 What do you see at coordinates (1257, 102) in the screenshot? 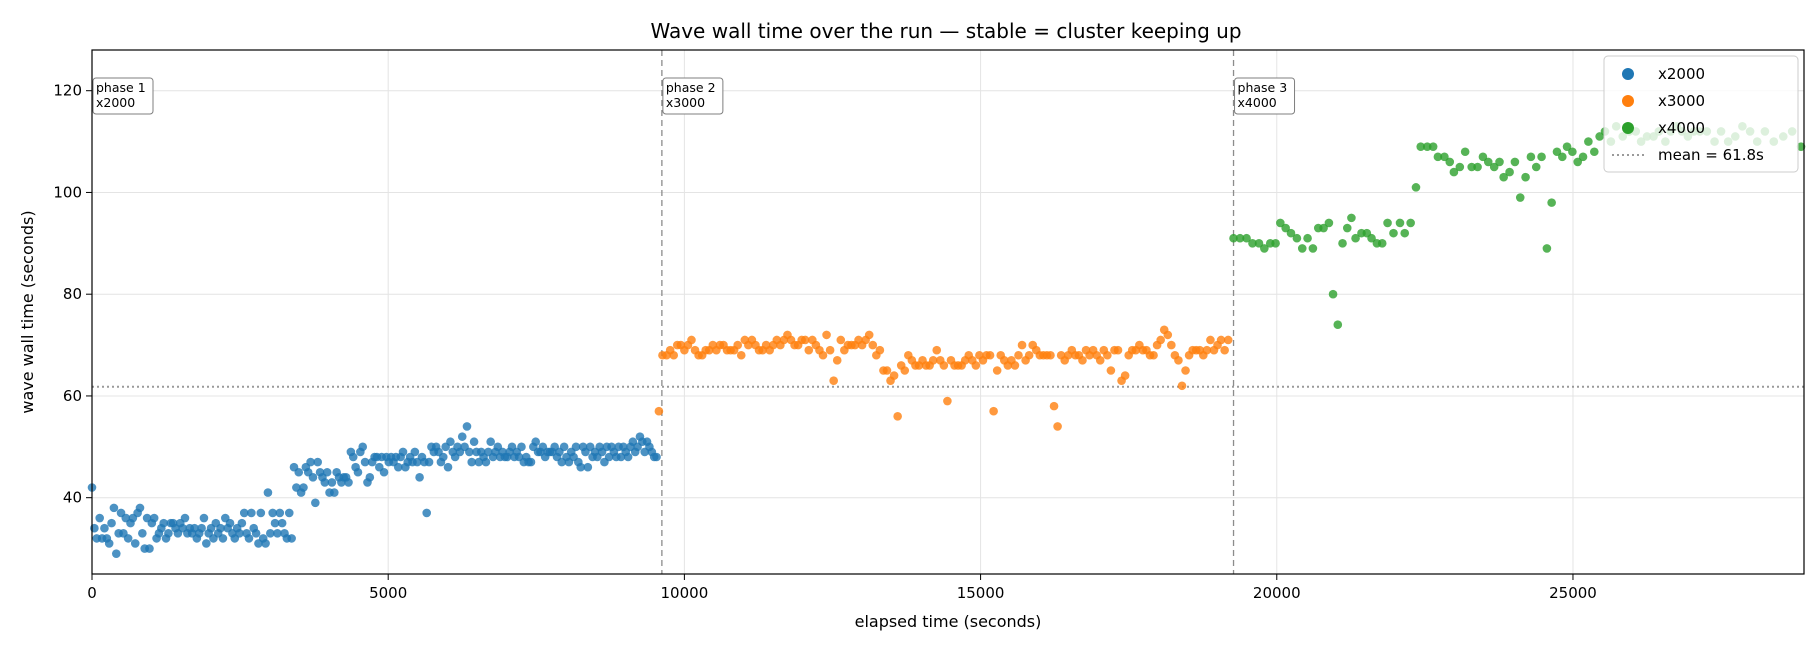
I see `phase-label-rate: x4000` at bounding box center [1257, 102].